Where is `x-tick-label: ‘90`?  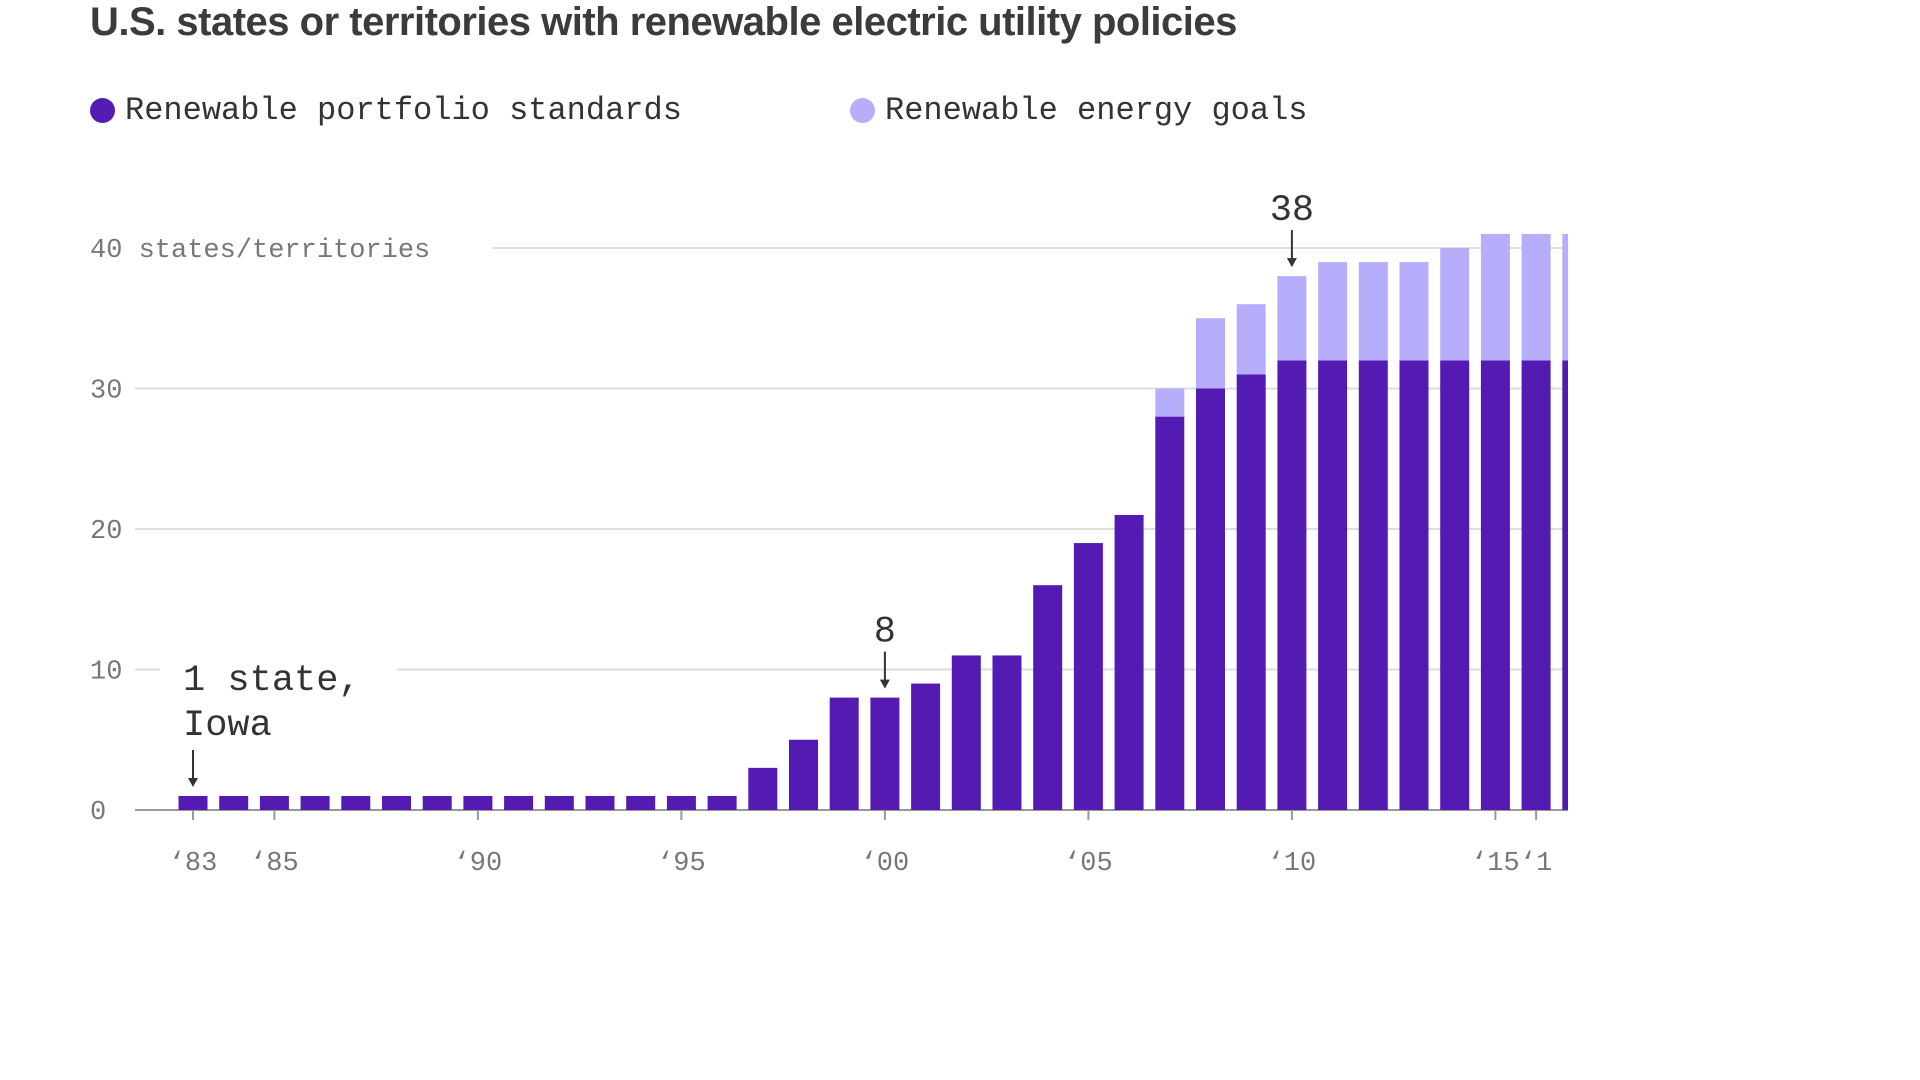 x-tick-label: ‘90 is located at coordinates (478, 864).